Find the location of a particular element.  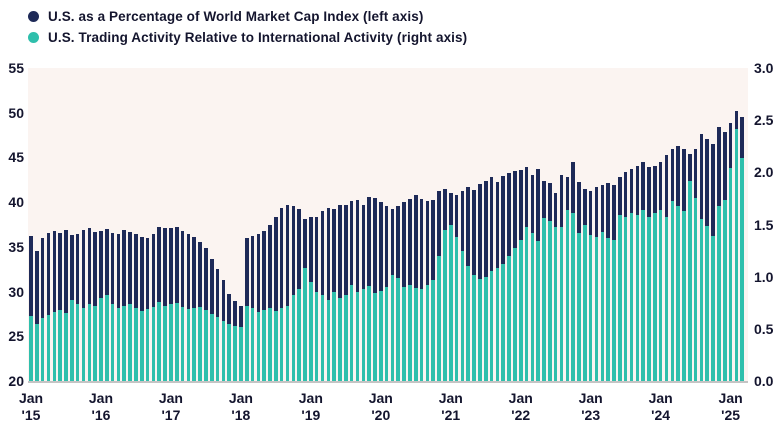

left-axis-tick-label: 30 is located at coordinates (16, 291).